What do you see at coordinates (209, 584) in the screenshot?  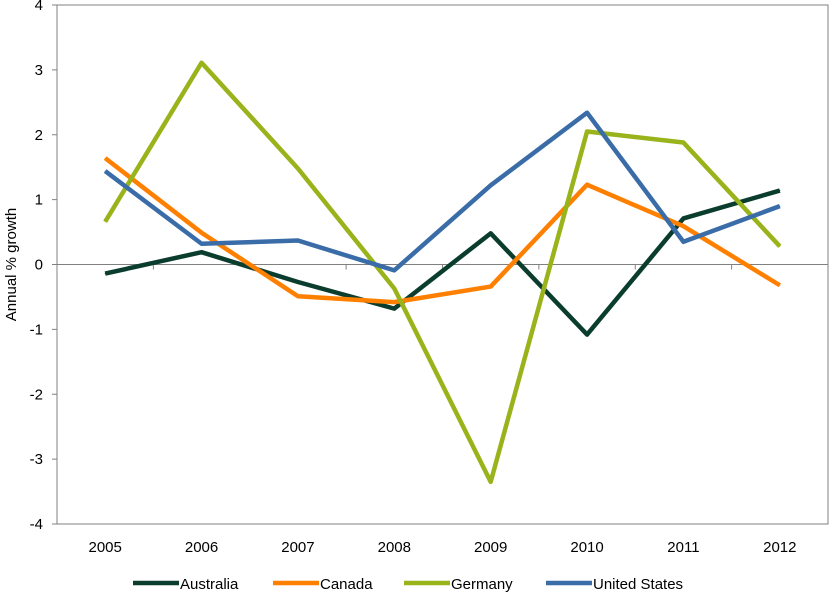 I see `legend-label: Australia` at bounding box center [209, 584].